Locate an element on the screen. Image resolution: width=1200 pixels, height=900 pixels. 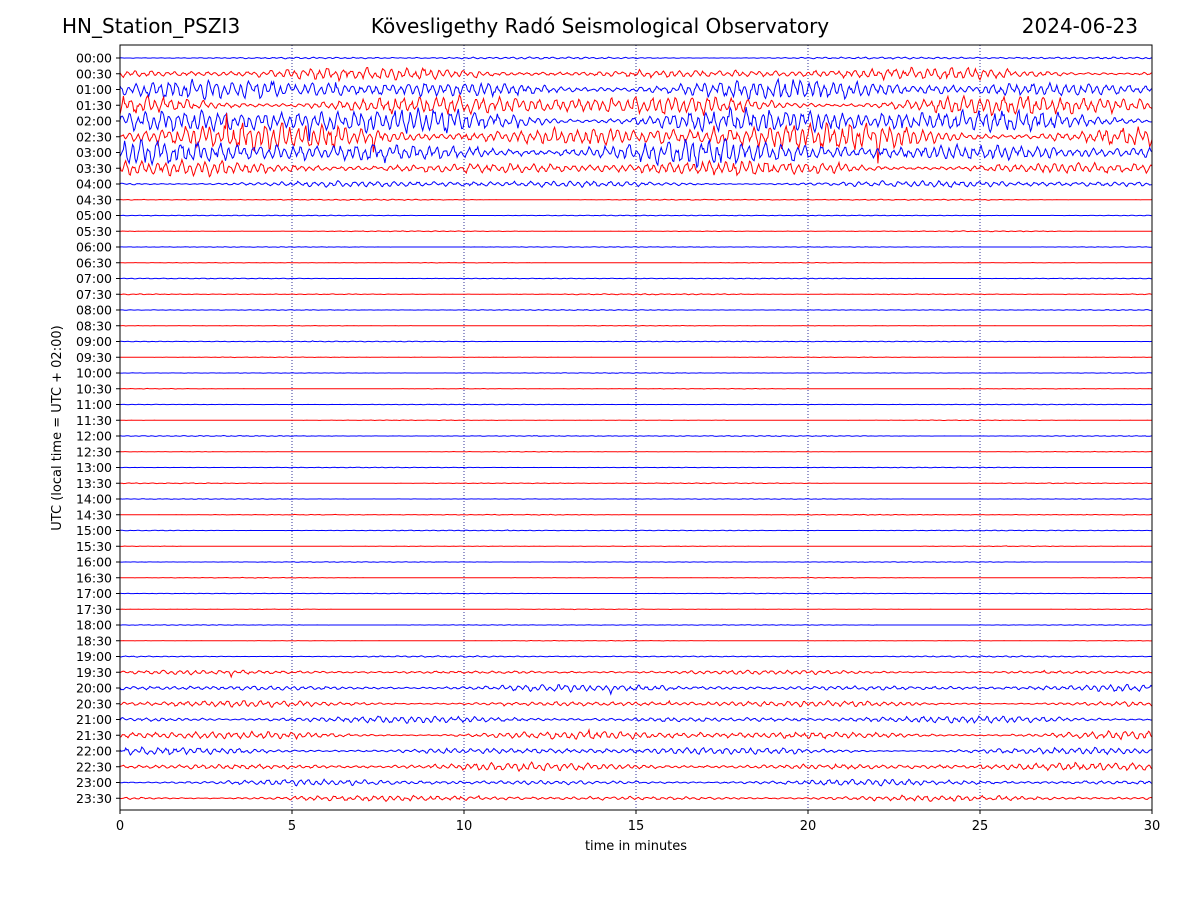
ytick-label: 20:00 is located at coordinates (94, 688).